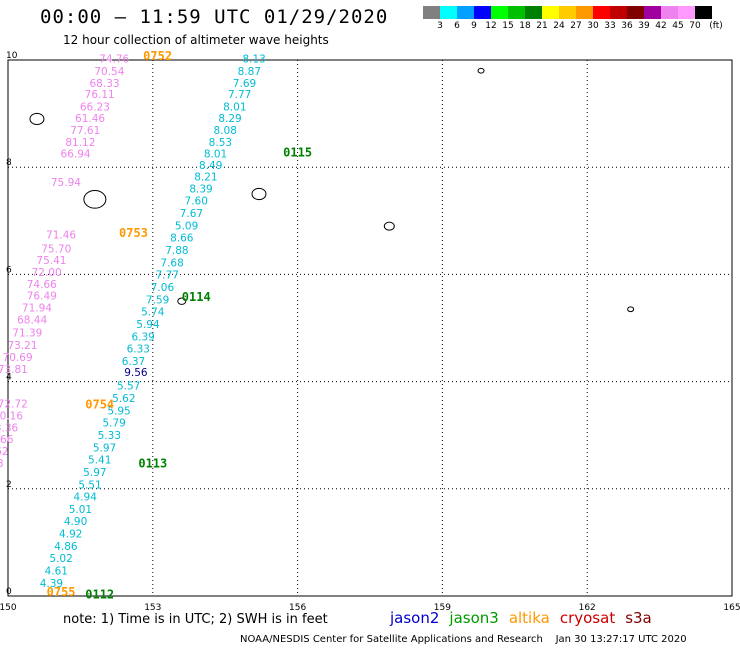  What do you see at coordinates (587, 618) in the screenshot?
I see `satellite-cryosat: cryosat` at bounding box center [587, 618].